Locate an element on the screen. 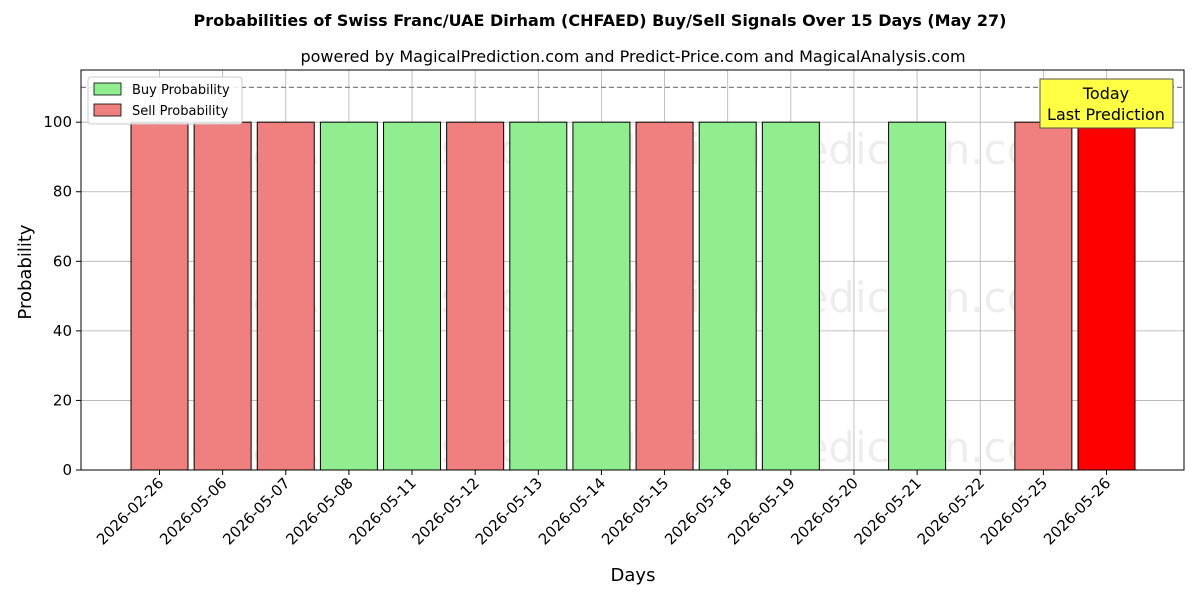 Image resolution: width=1200 pixels, height=600 pixels. today-annotation: Today Last Prediction is located at coordinates (1106, 103).